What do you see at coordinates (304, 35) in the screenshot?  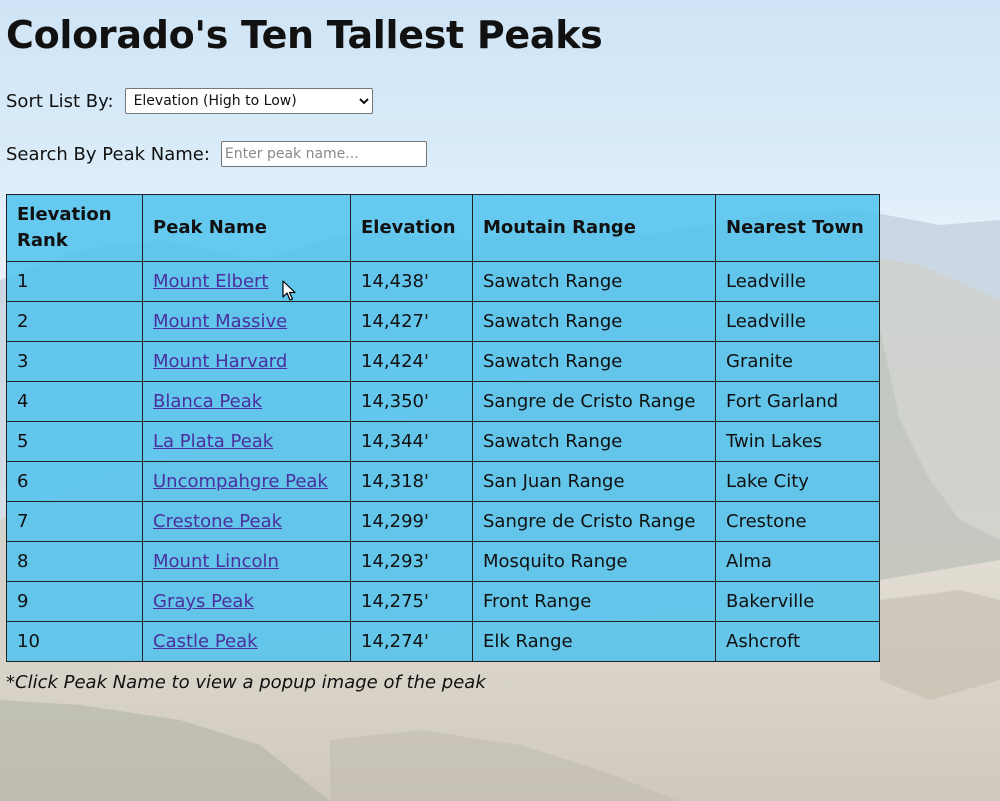 I see `page-title: Colorado's Ten Tallest Peaks` at bounding box center [304, 35].